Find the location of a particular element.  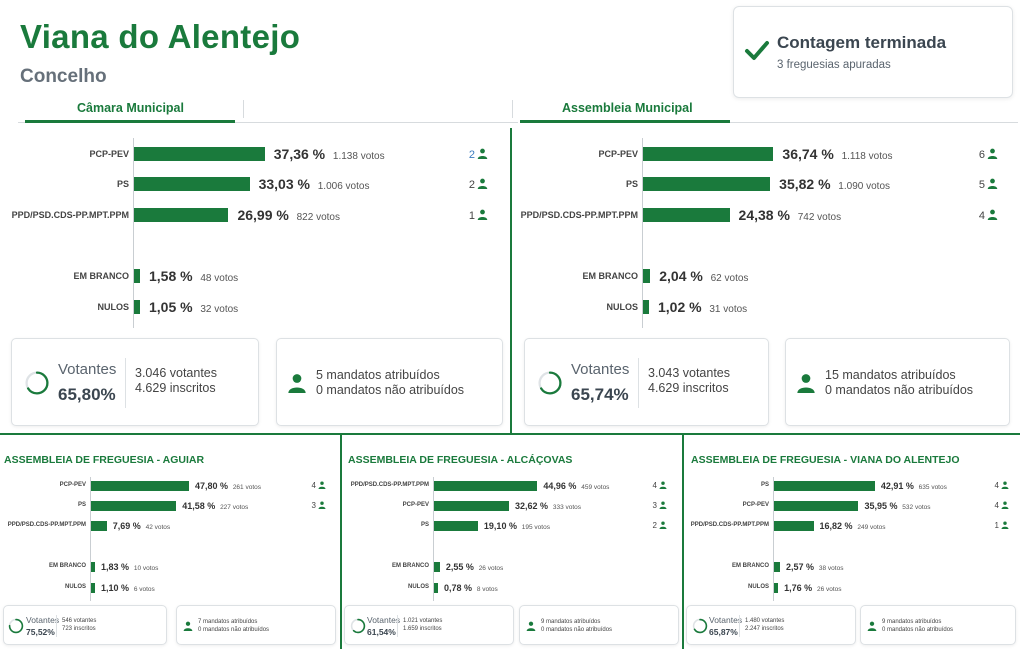

registered-count: 723 inscritos is located at coordinates (79, 629).